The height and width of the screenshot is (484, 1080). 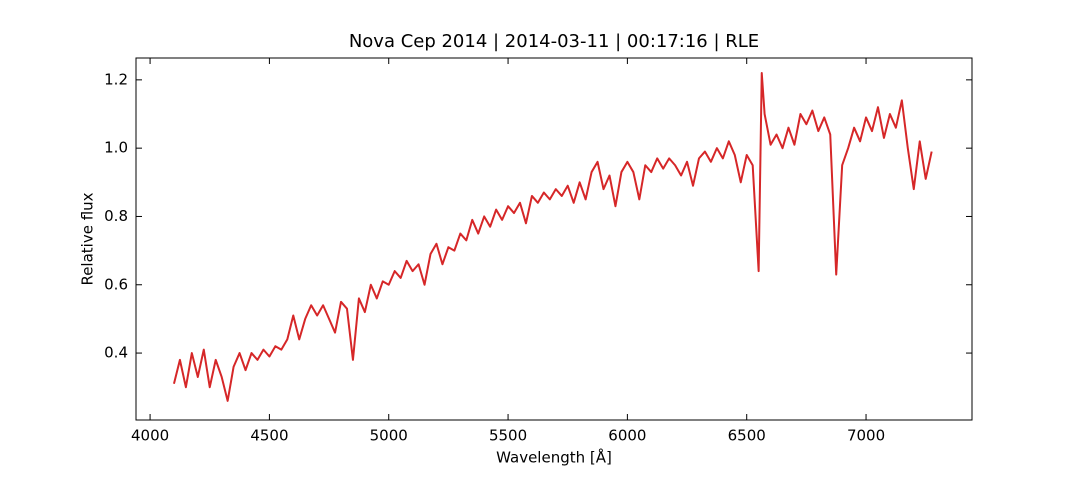 What do you see at coordinates (116, 79) in the screenshot?
I see `y-tick-label: 1.2` at bounding box center [116, 79].